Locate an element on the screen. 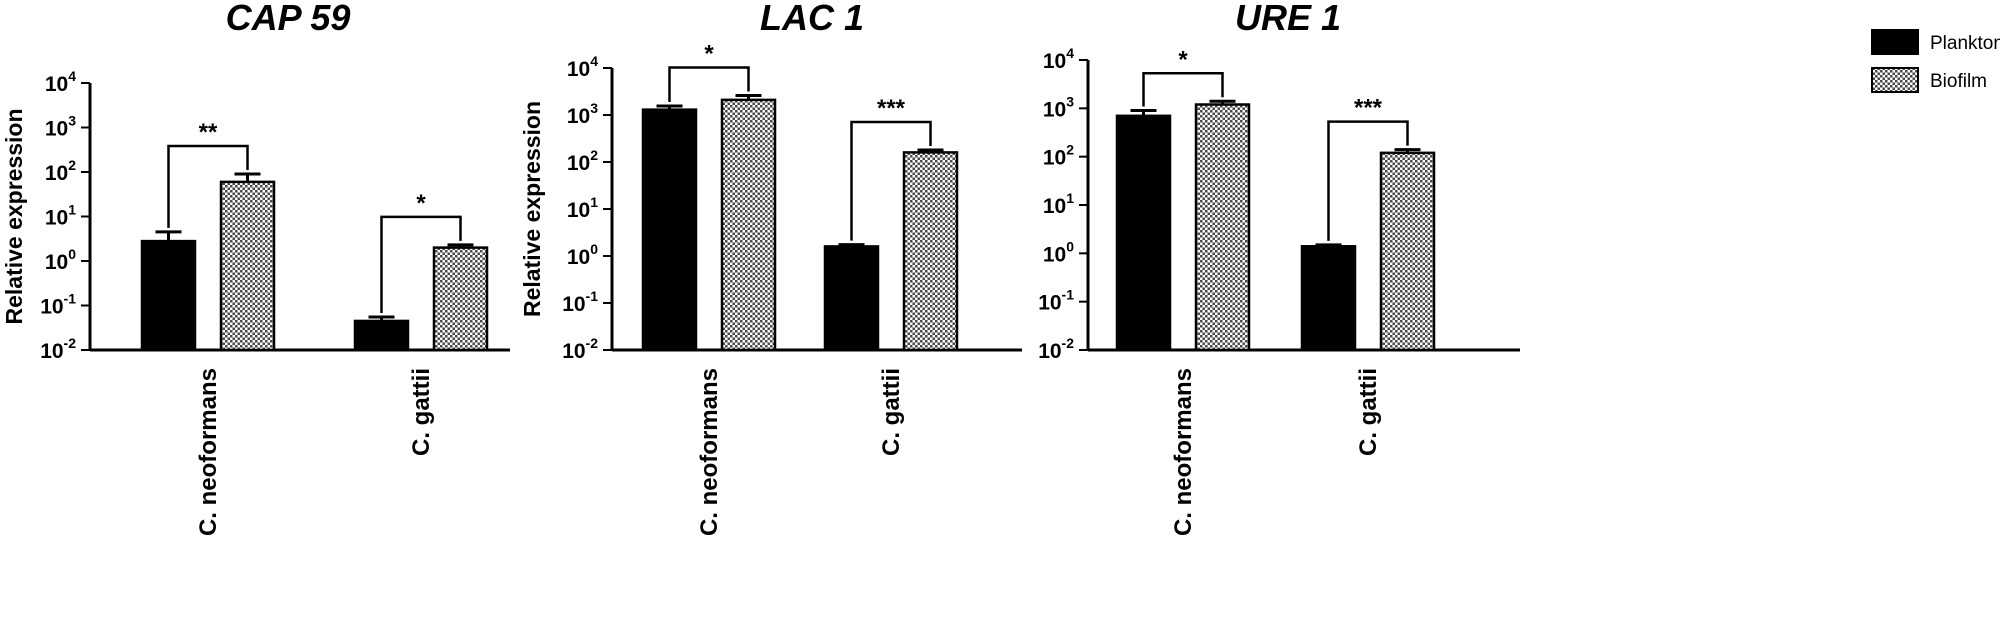  legend: Planktonic Biofilm is located at coordinates (1935, 61).